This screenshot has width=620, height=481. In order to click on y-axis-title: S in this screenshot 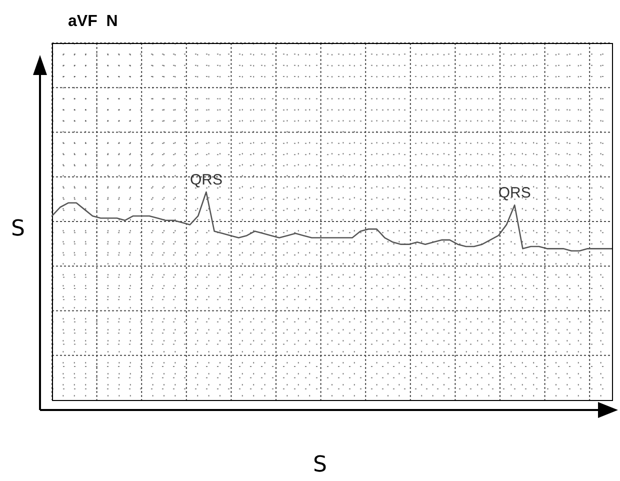, I will do `click(18, 229)`.